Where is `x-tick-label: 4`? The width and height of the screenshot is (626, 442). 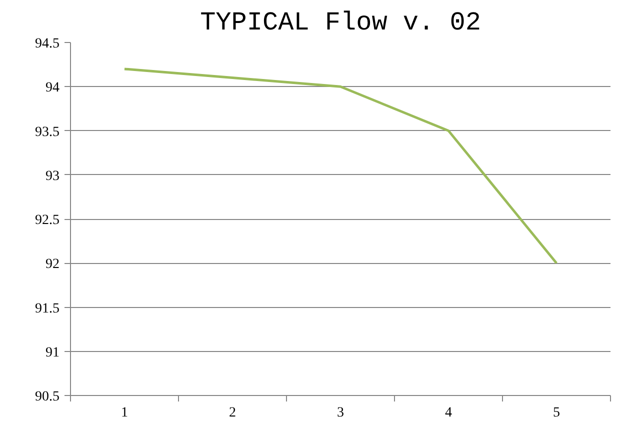 x-tick-label: 4 is located at coordinates (448, 413).